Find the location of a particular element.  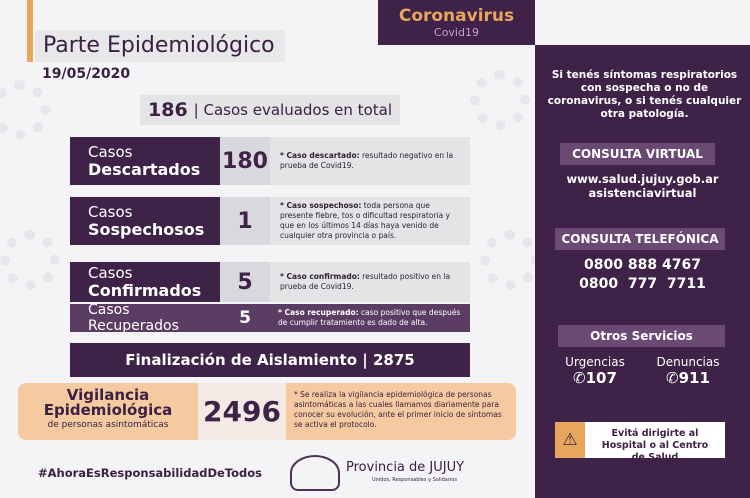

accent-bar is located at coordinates (30, 31).